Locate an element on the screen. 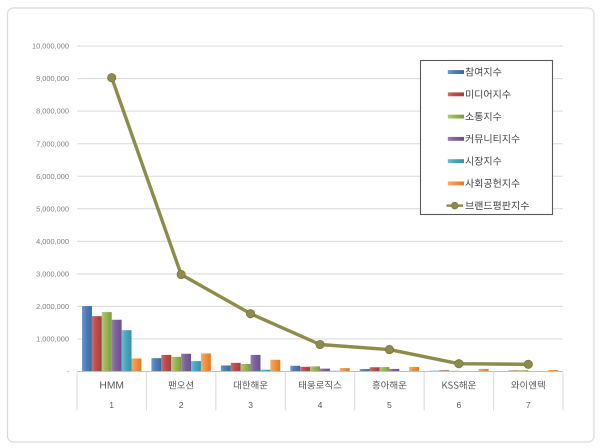 This screenshot has height=448, width=600. svg-text: 2 is located at coordinates (181, 405).